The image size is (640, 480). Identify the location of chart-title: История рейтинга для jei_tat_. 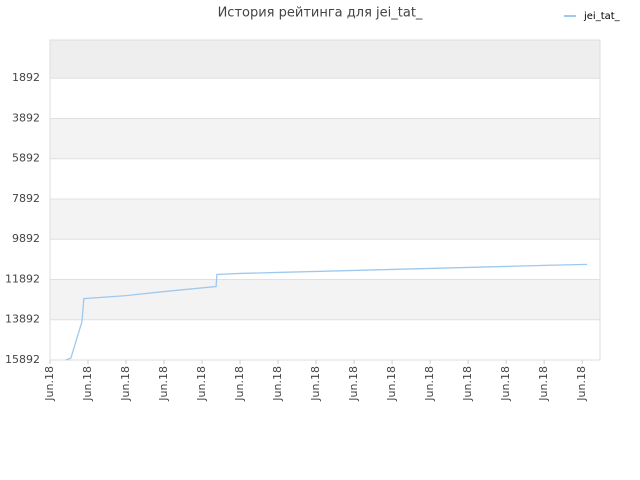
(320, 13).